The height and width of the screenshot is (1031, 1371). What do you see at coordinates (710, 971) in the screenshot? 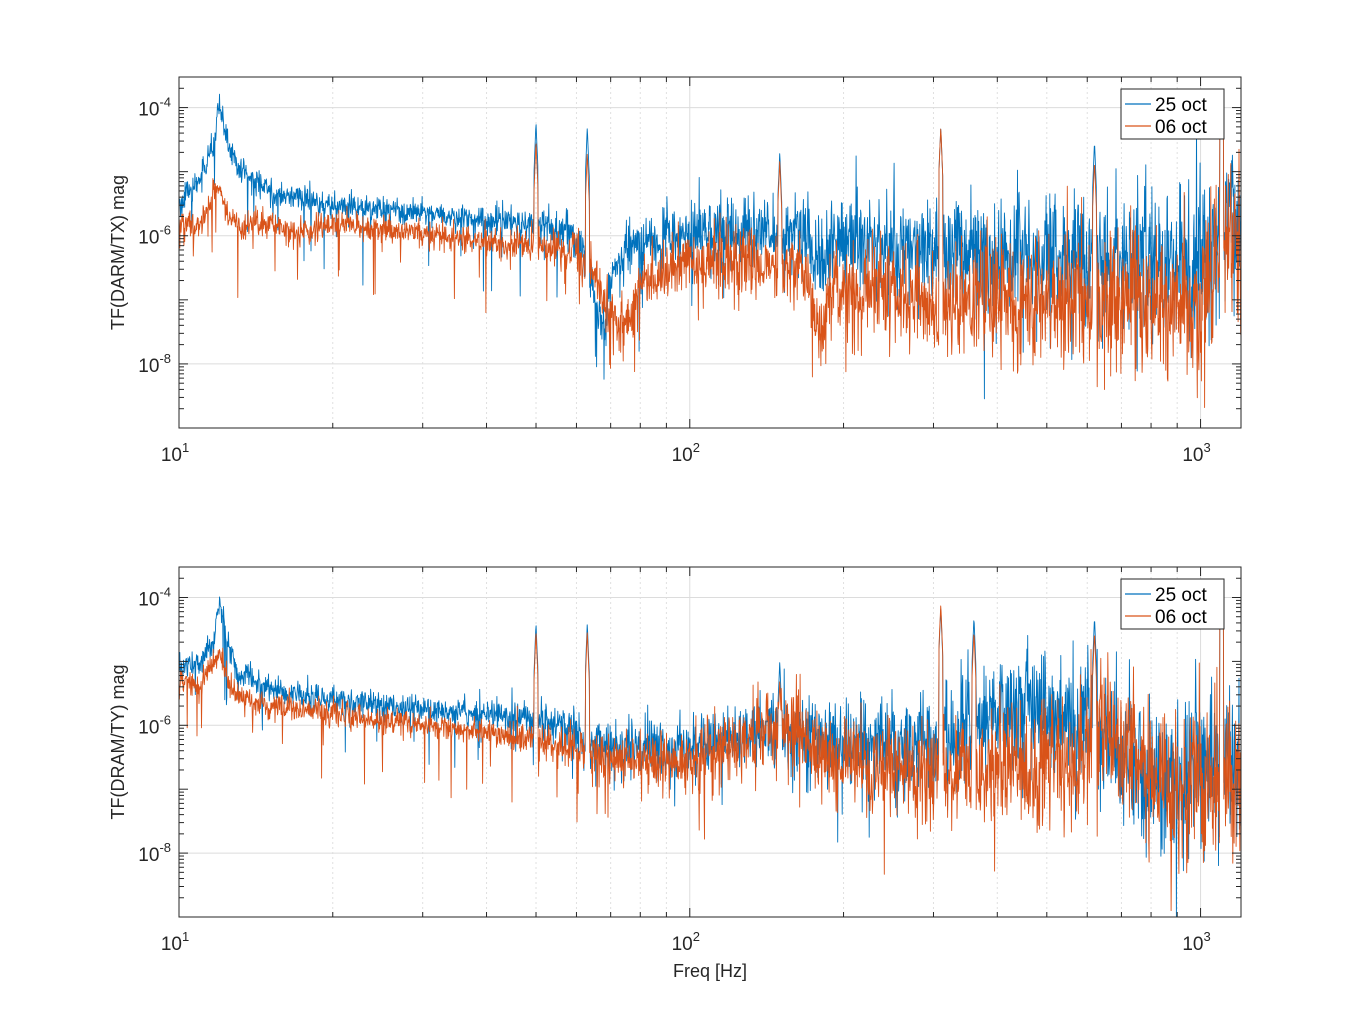
I see `bottom-x-axis-label: Freq [Hz]` at bounding box center [710, 971].